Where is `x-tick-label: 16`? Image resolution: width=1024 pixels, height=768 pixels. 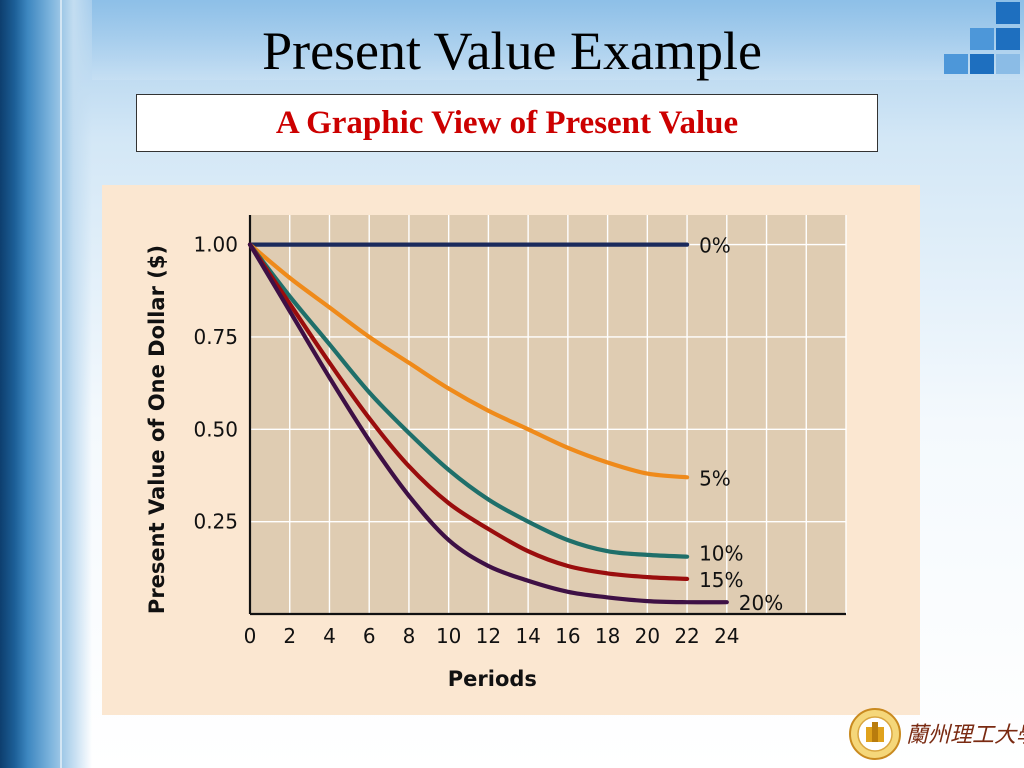 x-tick-label: 16 is located at coordinates (567, 636).